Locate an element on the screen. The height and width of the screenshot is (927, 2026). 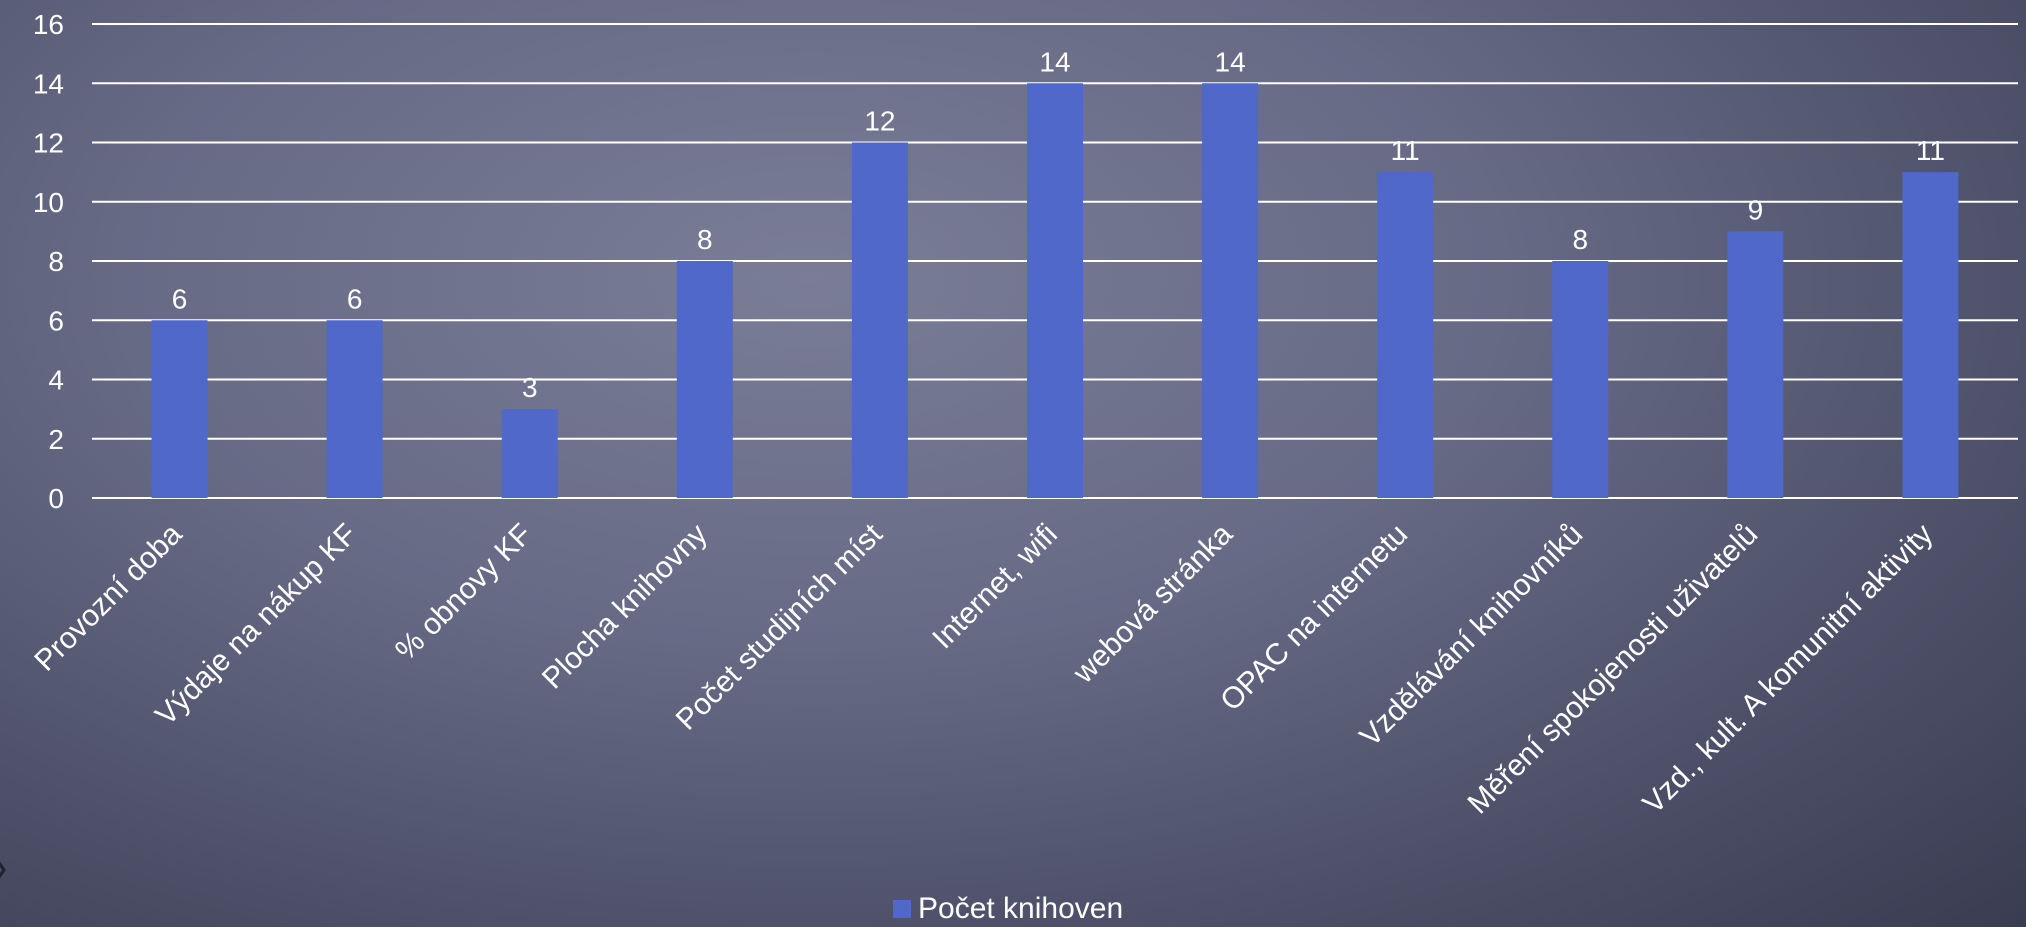
y-tick-label: 8 is located at coordinates (56, 261).